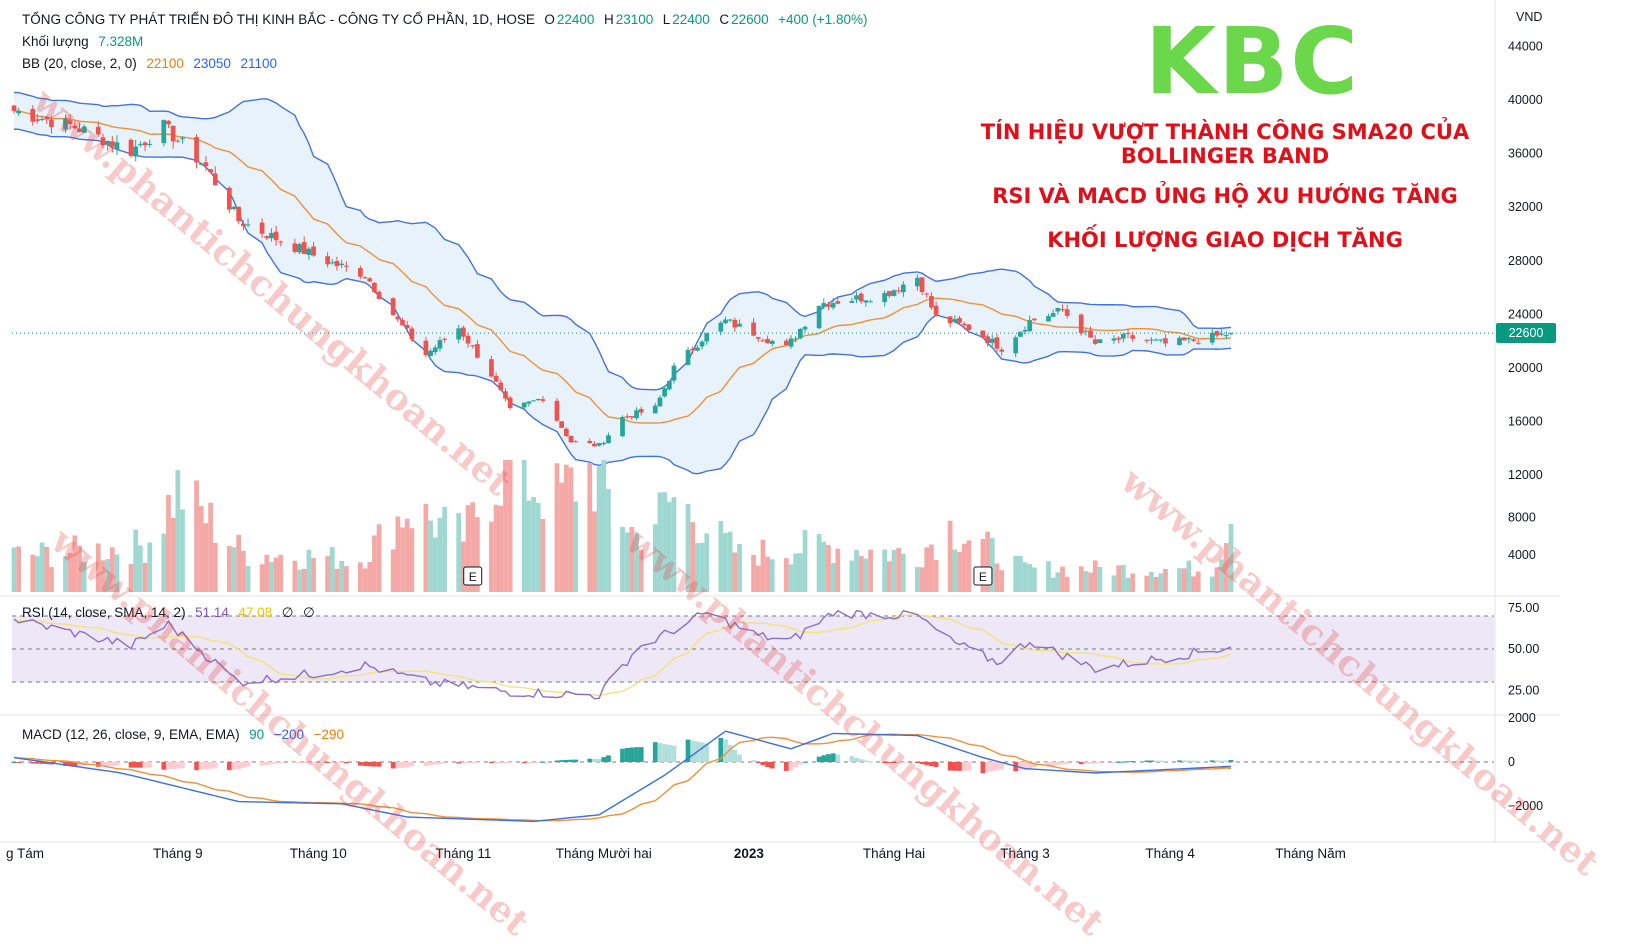 Image resolution: width=1640 pixels, height=944 pixels. I want to click on rsi-ma-line, so click(622, 655).